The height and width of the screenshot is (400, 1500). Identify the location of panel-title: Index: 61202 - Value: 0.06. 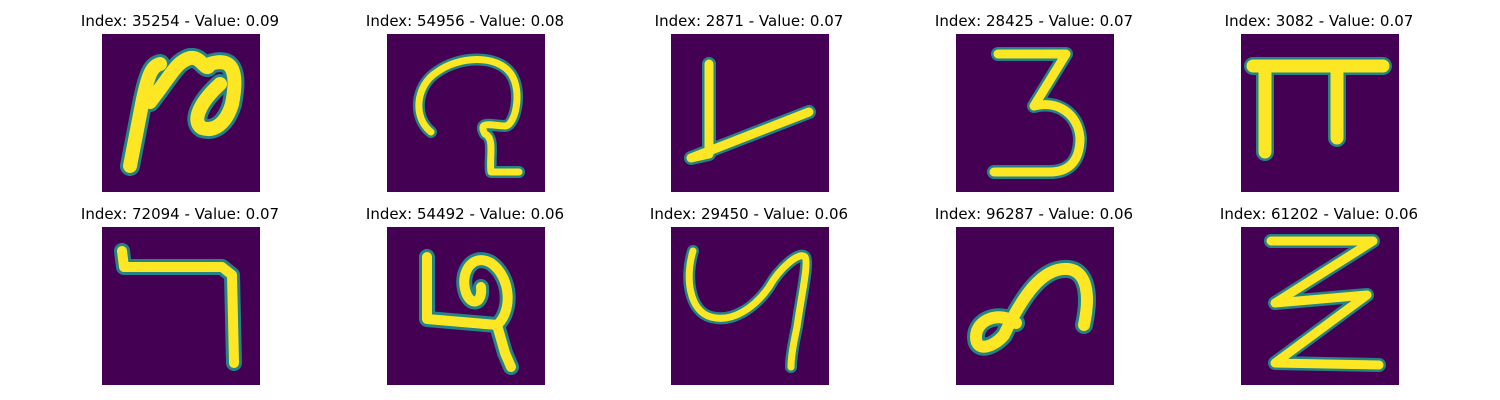
(1319, 214).